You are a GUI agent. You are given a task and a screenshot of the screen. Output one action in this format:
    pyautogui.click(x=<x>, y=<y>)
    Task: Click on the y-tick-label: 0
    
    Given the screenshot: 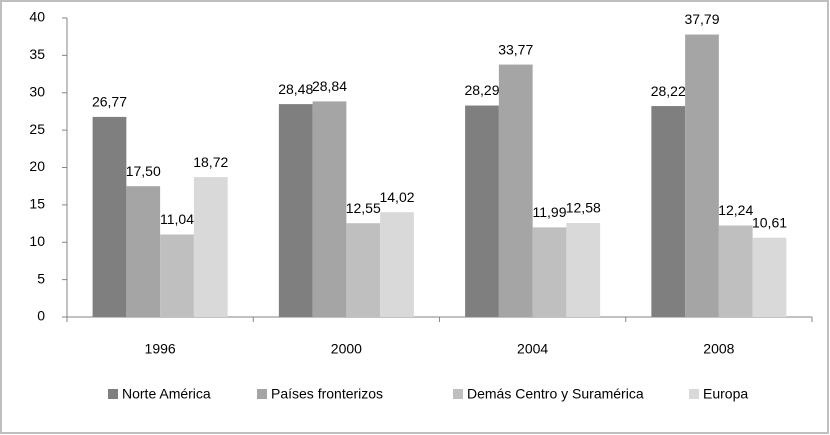 What is the action you would take?
    pyautogui.click(x=41, y=316)
    